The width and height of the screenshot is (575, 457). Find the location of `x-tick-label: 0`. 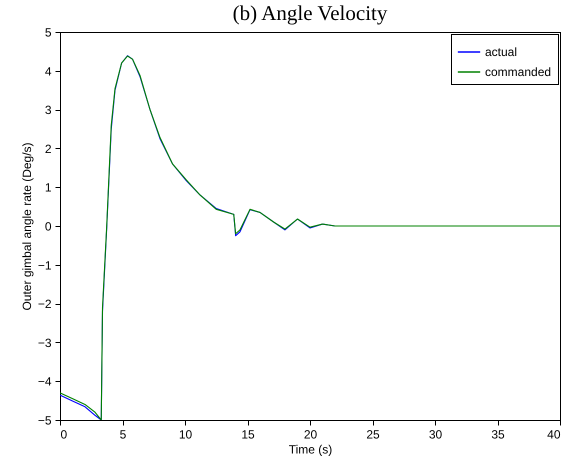

x-tick-label: 0 is located at coordinates (64, 435).